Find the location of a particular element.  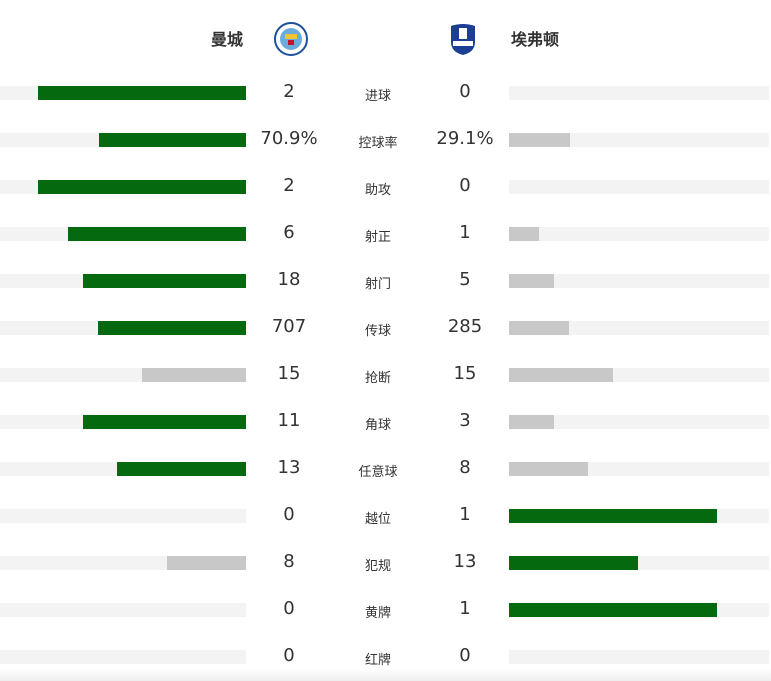

bottom-fade is located at coordinates (385, 675).